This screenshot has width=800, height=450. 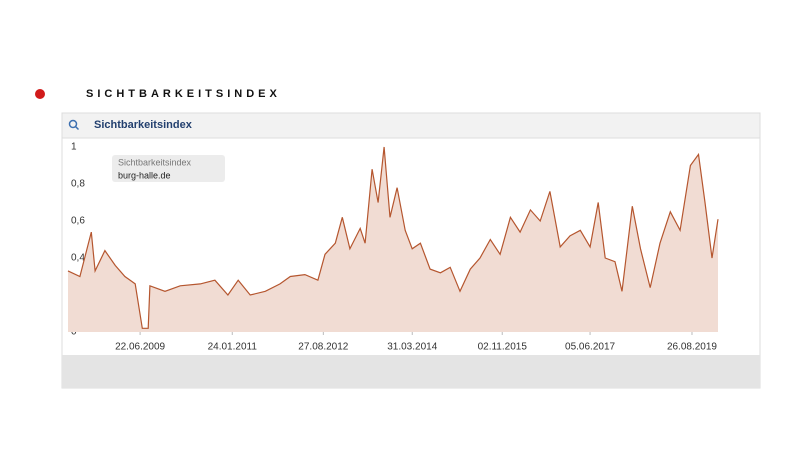 I want to click on x-tick-label: 26.08.2019, so click(x=692, y=347).